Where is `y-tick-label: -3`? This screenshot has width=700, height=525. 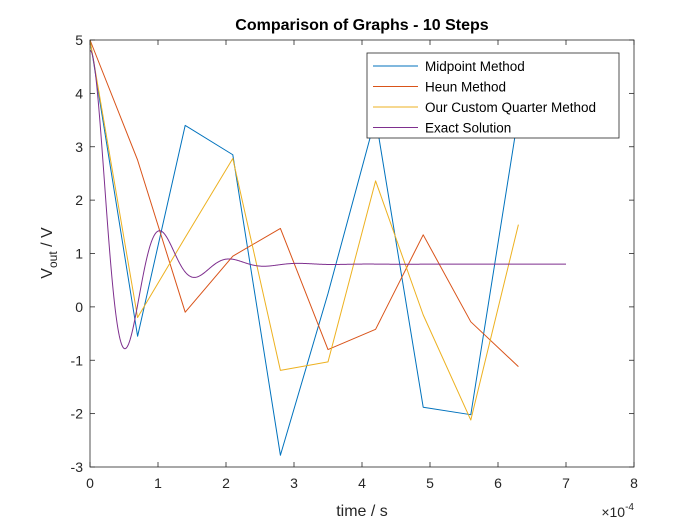
y-tick-label: -3 is located at coordinates (77, 467).